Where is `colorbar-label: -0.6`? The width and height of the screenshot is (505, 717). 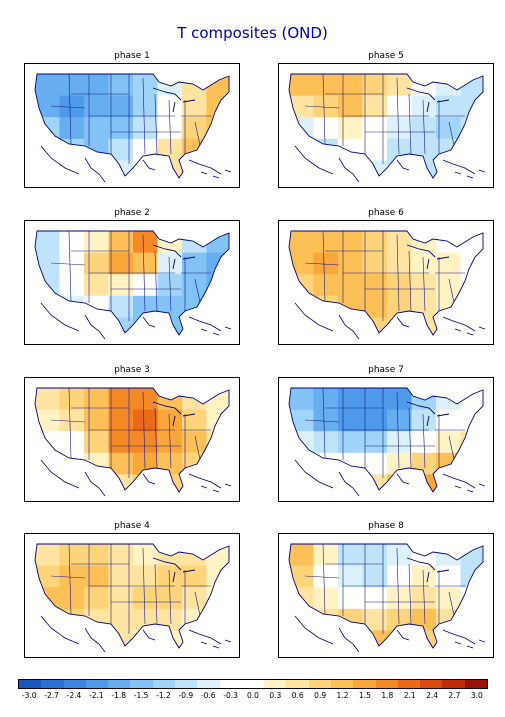
colorbar-label: -0.6 is located at coordinates (208, 695).